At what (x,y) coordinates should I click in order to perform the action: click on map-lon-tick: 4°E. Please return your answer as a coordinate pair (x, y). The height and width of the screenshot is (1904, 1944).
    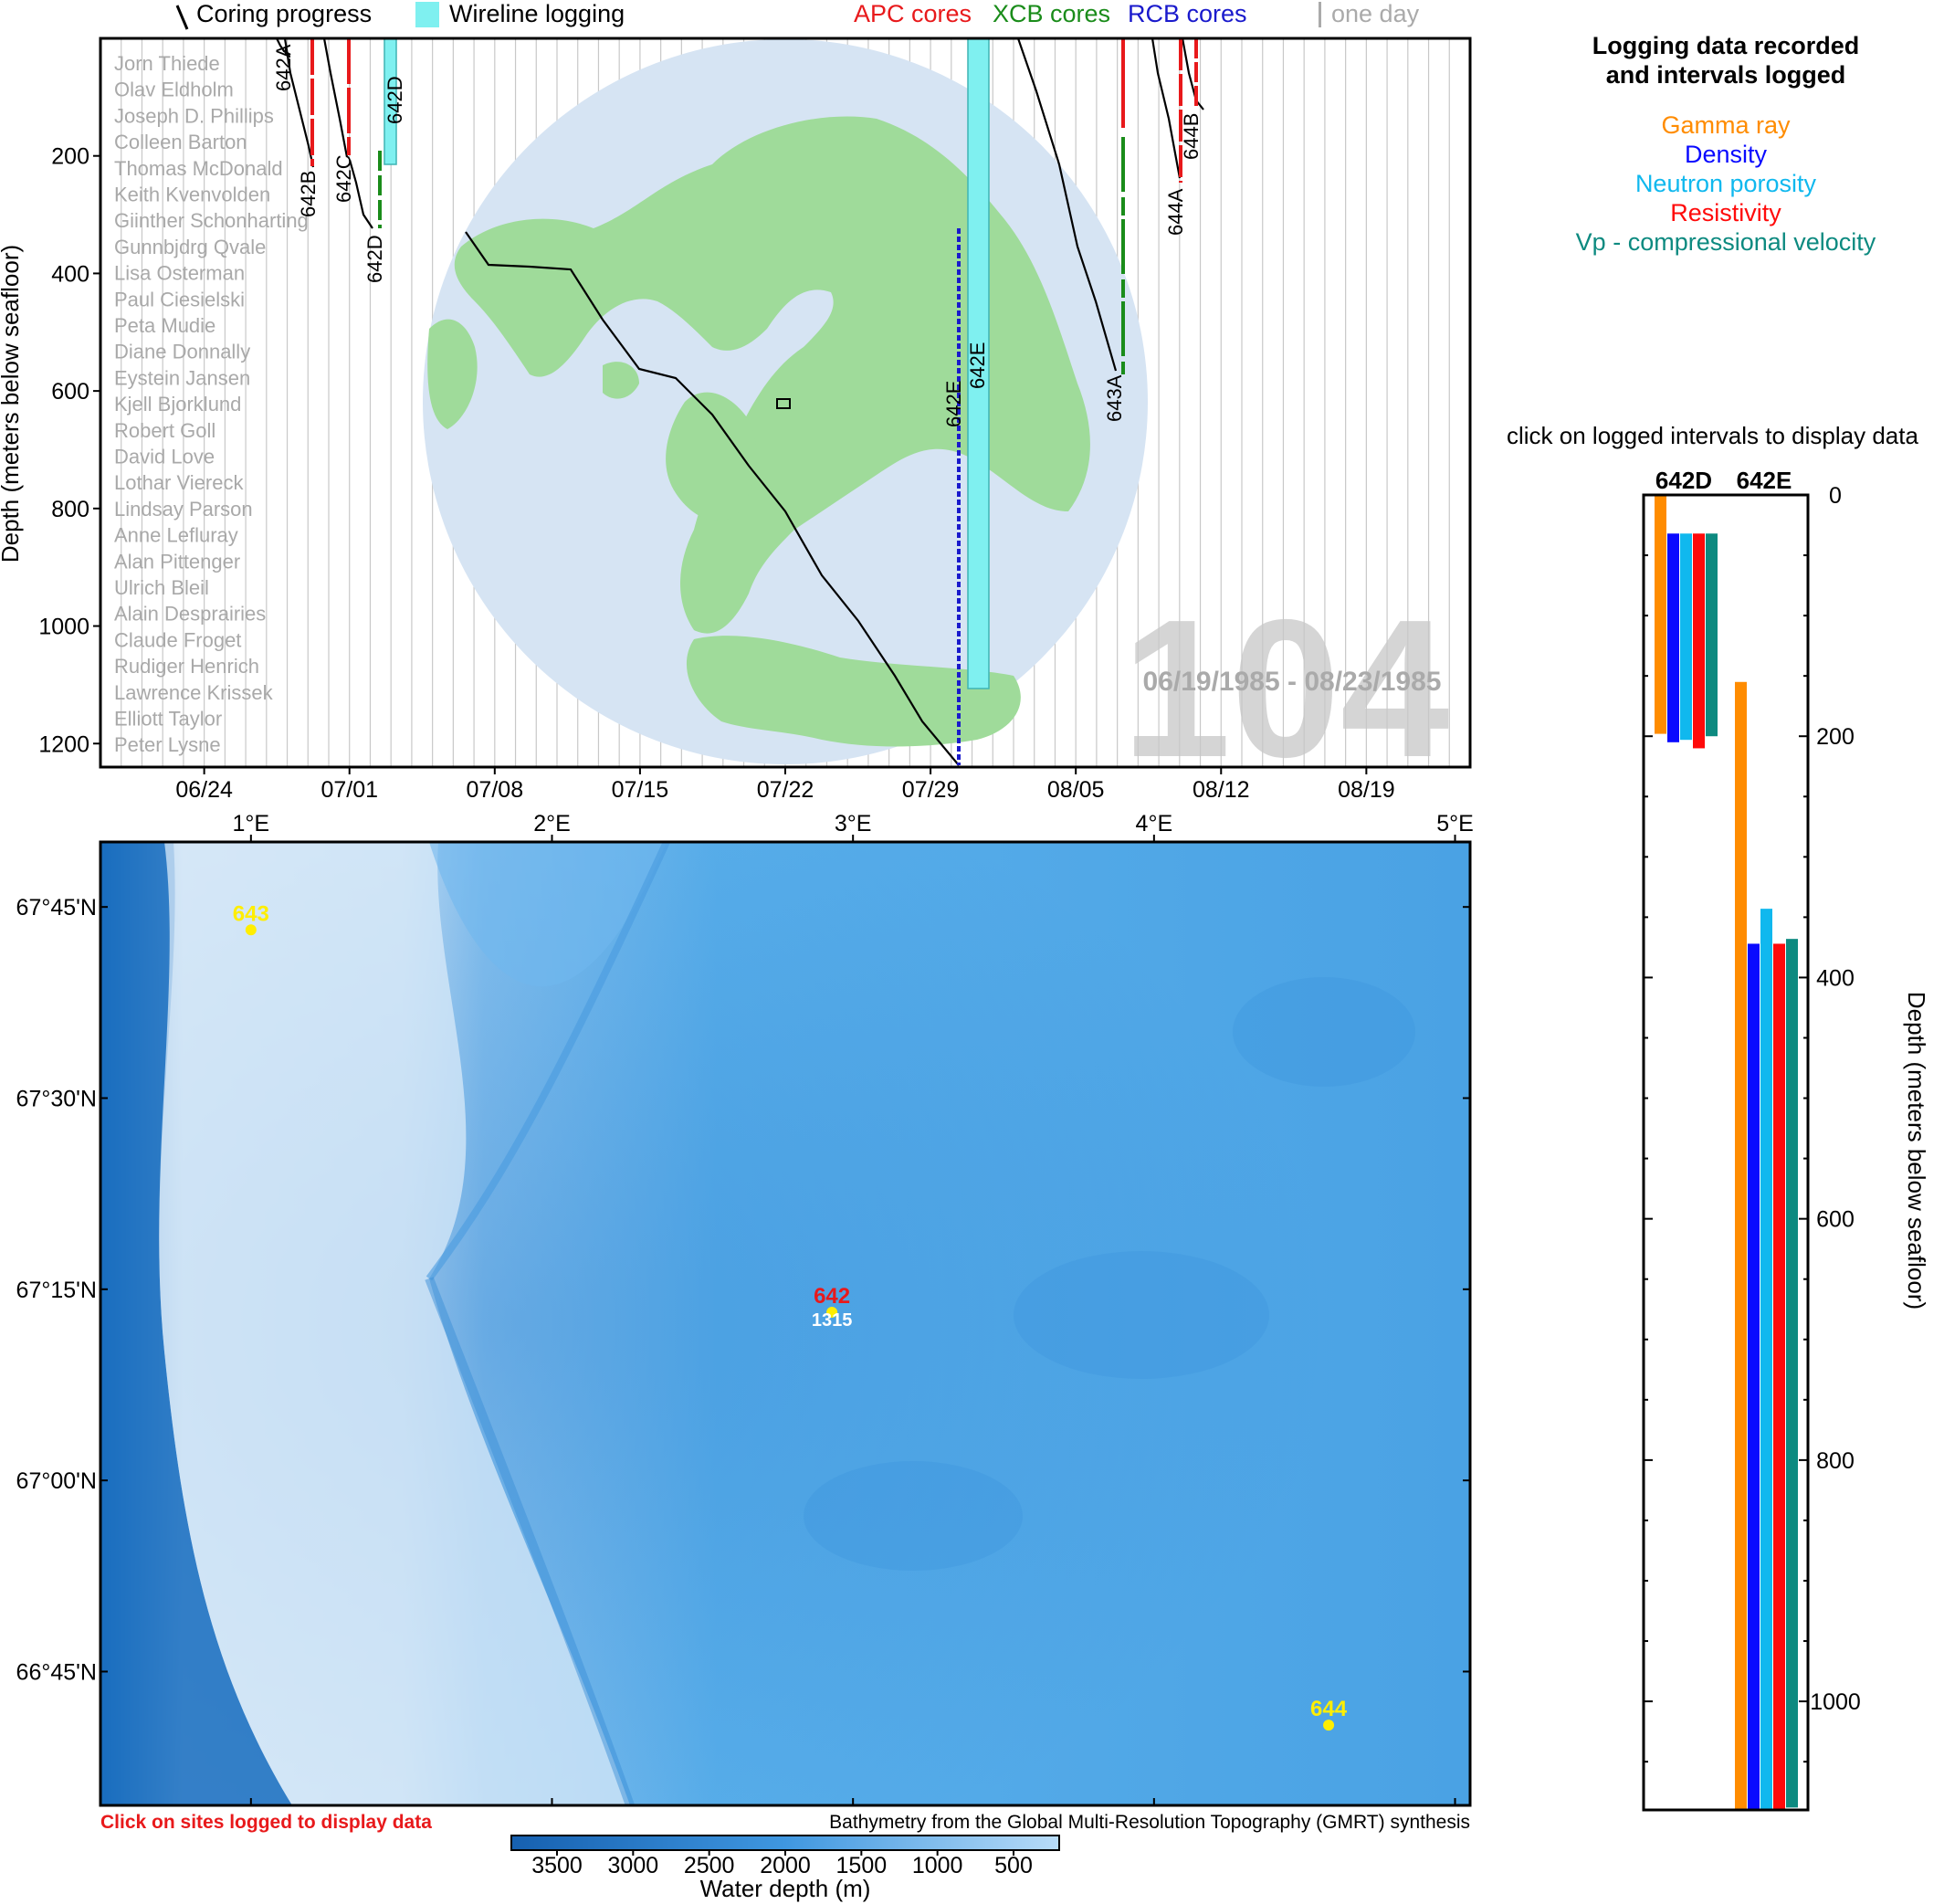
    Looking at the image, I should click on (1154, 824).